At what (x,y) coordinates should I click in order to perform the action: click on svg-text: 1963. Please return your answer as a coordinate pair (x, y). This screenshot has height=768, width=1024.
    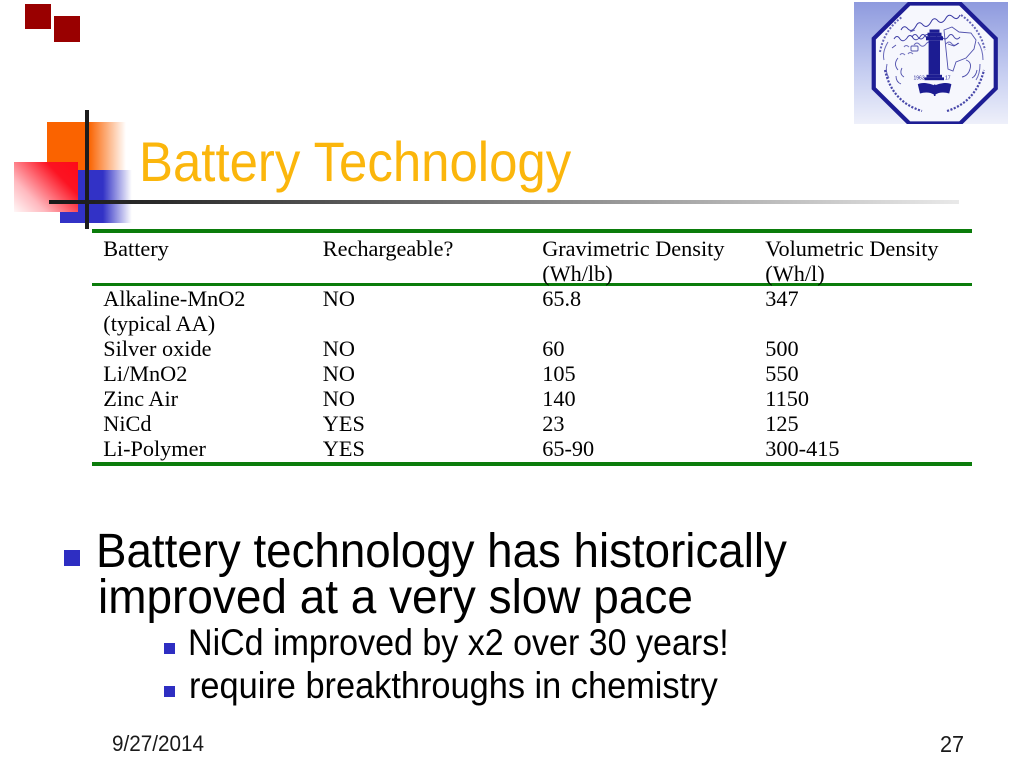
    Looking at the image, I should click on (919, 79).